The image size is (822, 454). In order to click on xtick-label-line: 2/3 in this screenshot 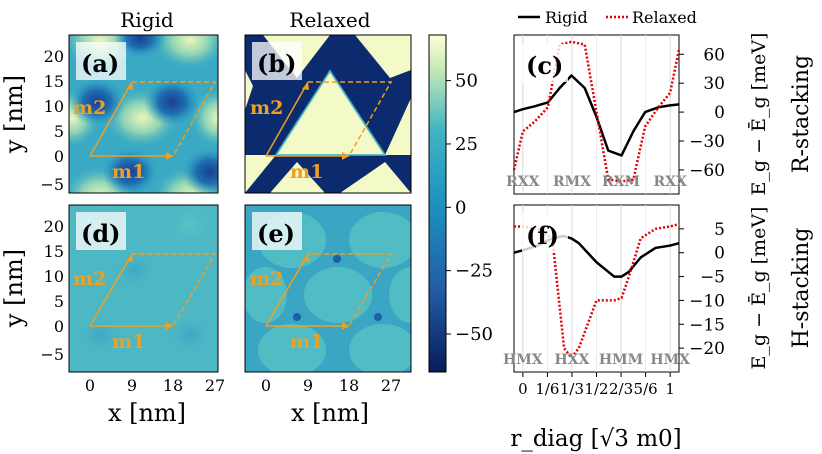, I will do `click(621, 389)`.